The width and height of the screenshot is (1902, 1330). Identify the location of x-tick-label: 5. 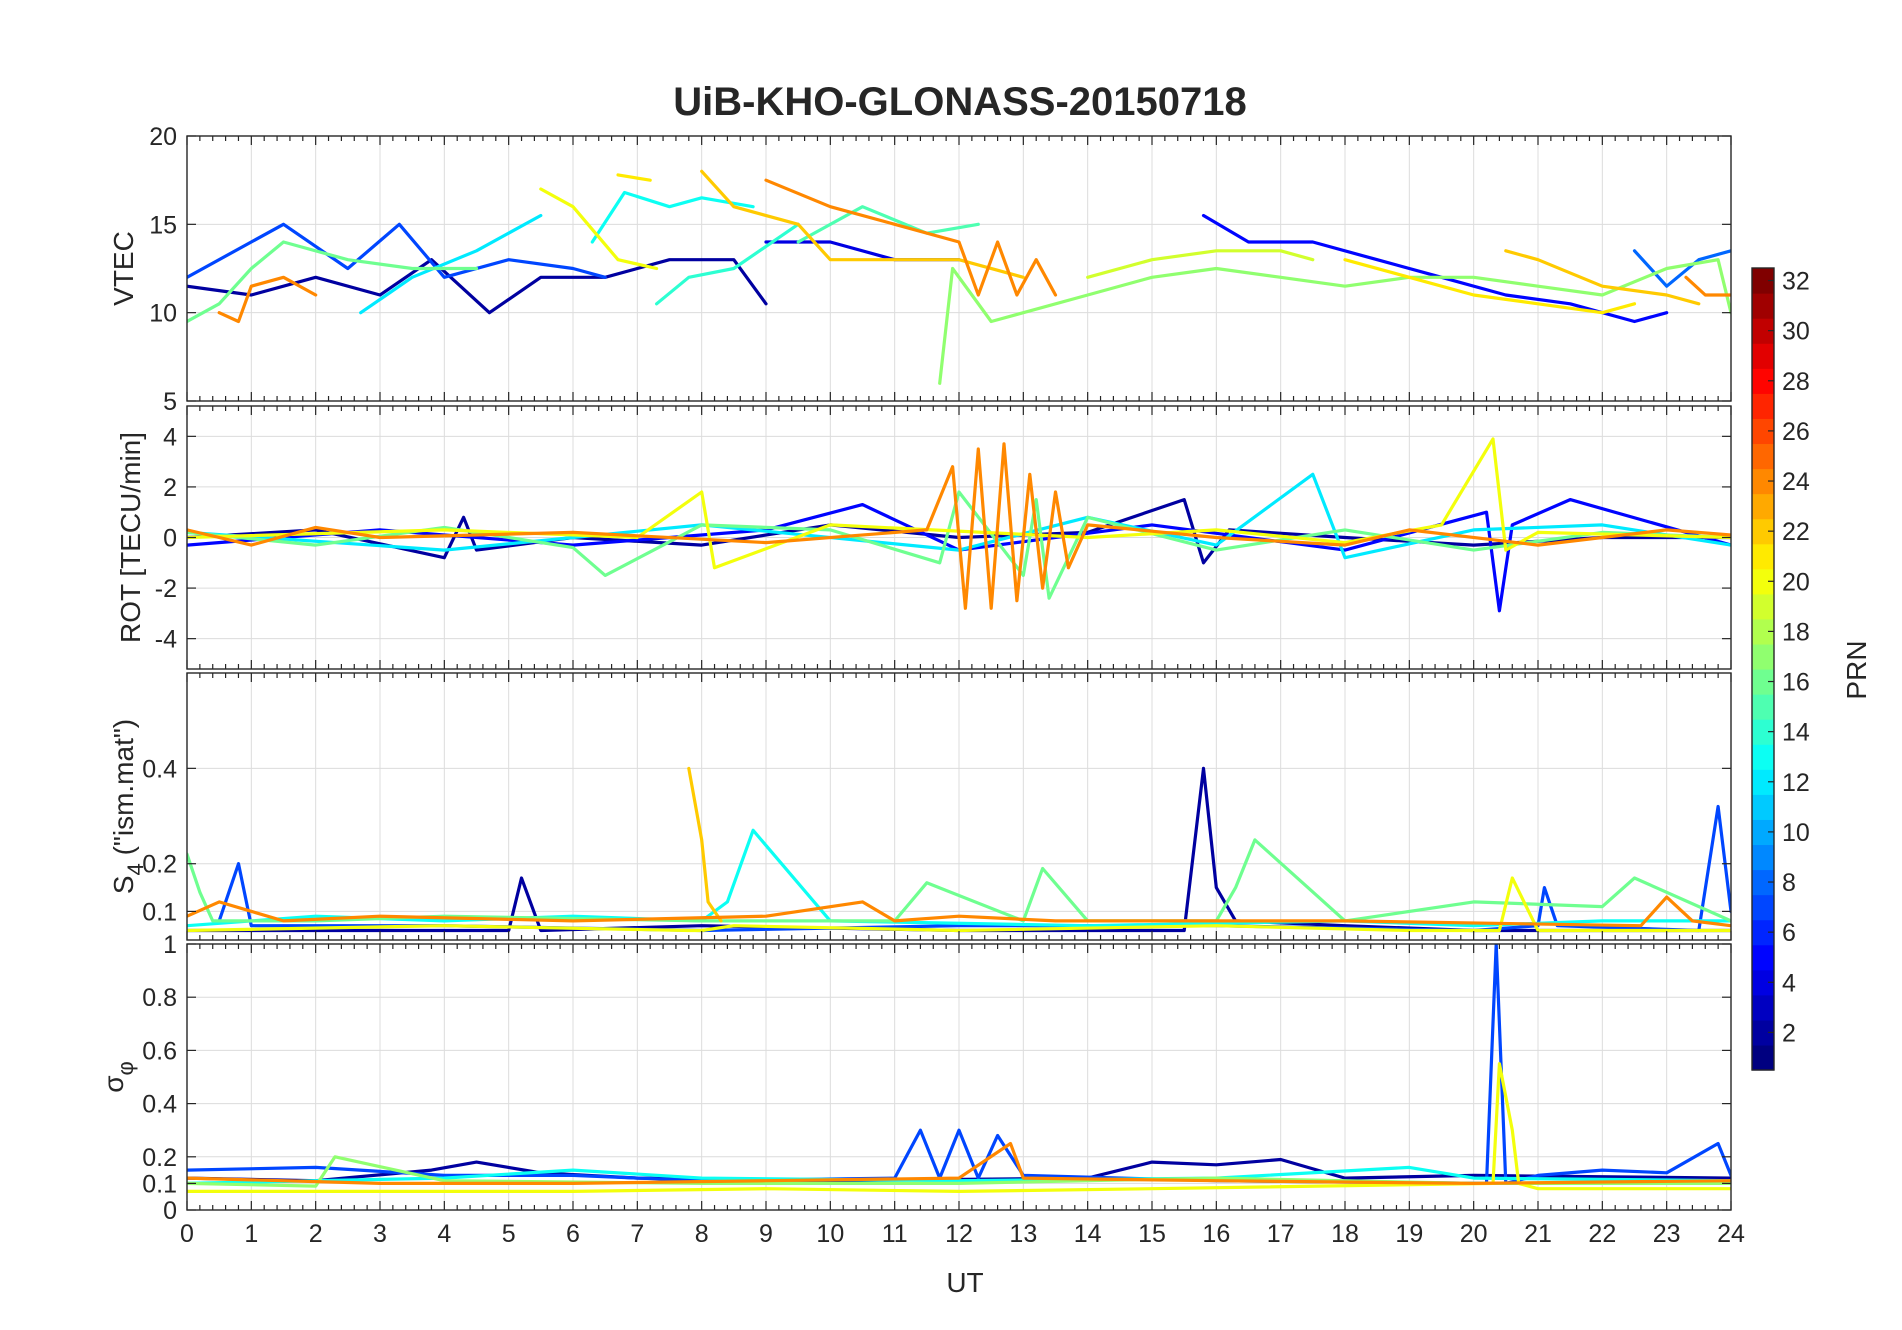
(509, 1234).